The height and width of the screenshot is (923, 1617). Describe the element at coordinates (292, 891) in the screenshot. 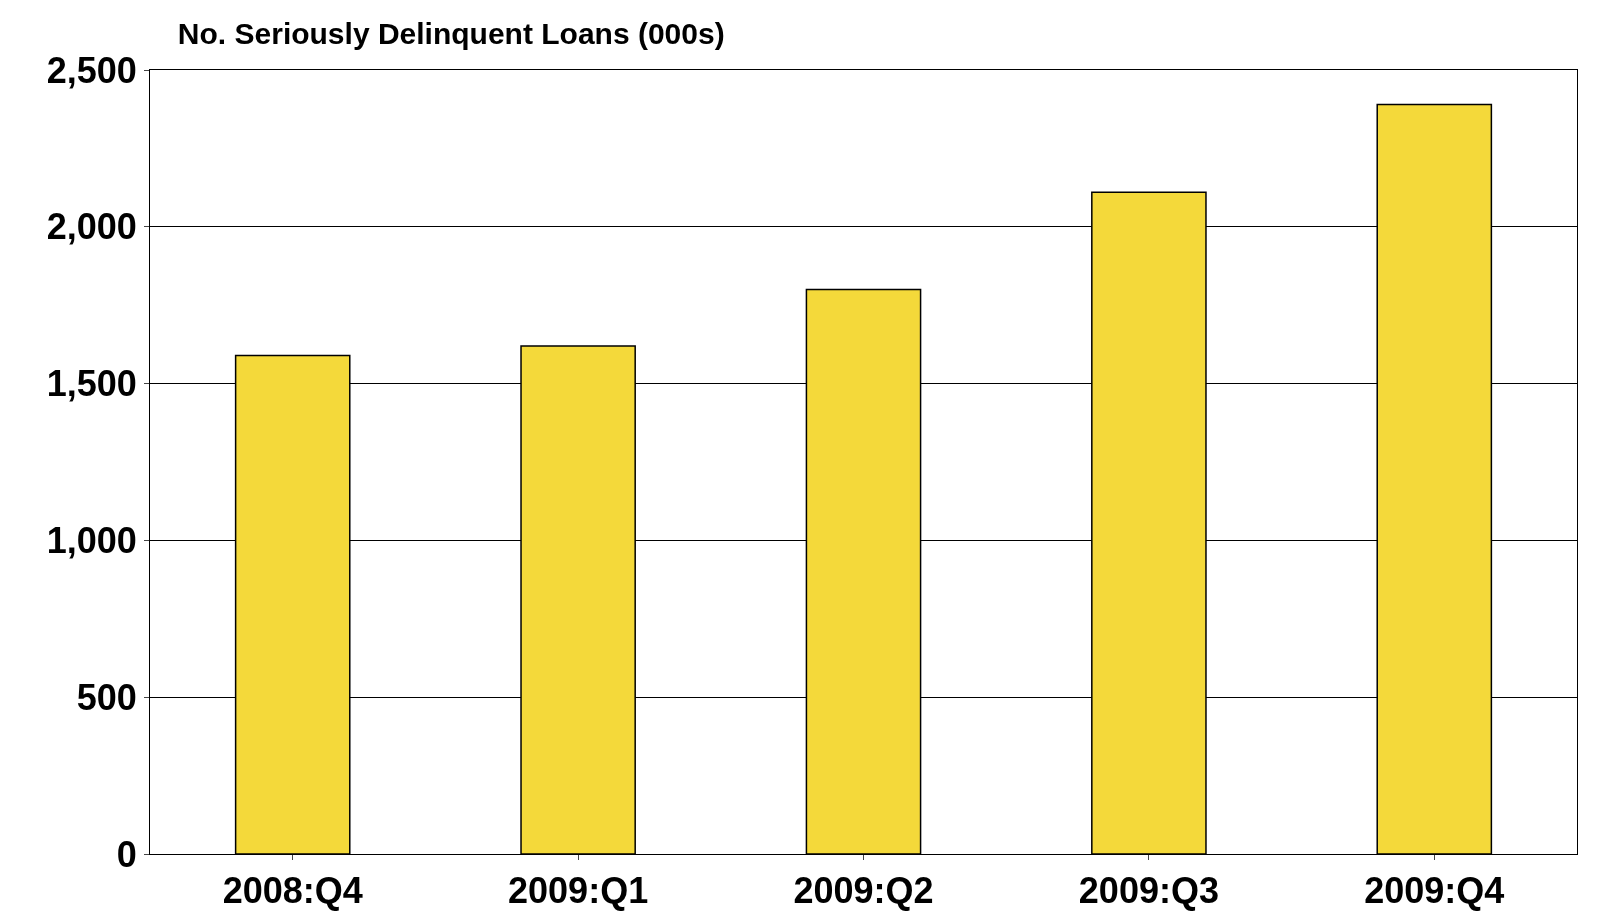

I see `x-tick-label: 2008:Q4` at that location.